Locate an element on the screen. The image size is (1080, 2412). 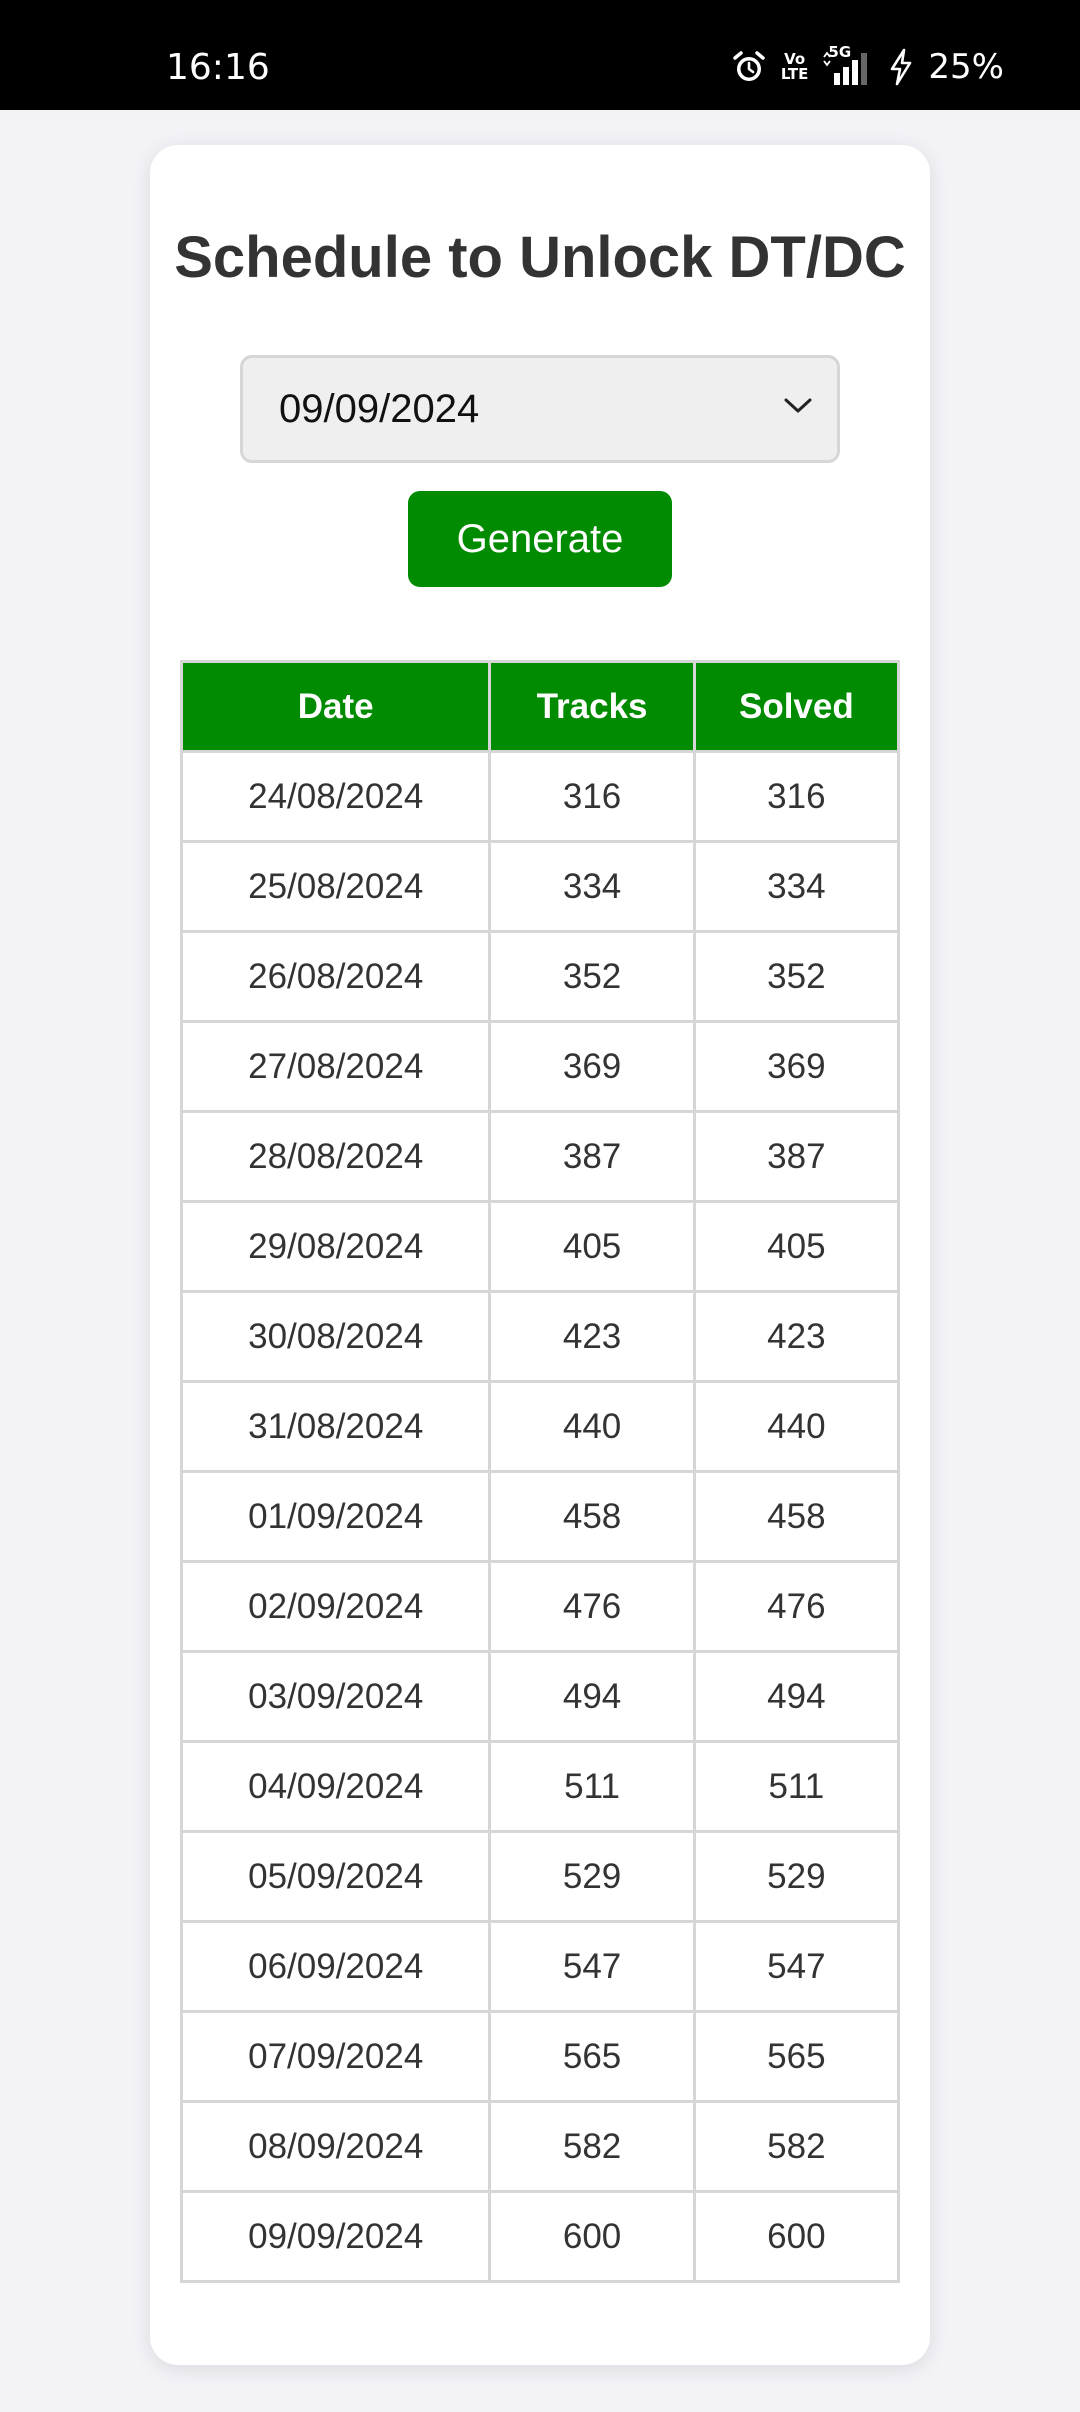
cell-tracks: 369 is located at coordinates (592, 1066).